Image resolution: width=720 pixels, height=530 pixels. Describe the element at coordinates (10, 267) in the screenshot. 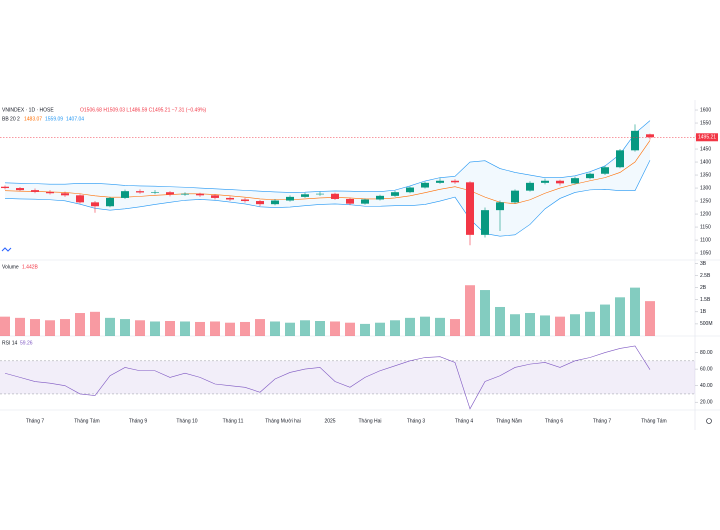

I see `volume-title: Volume` at that location.